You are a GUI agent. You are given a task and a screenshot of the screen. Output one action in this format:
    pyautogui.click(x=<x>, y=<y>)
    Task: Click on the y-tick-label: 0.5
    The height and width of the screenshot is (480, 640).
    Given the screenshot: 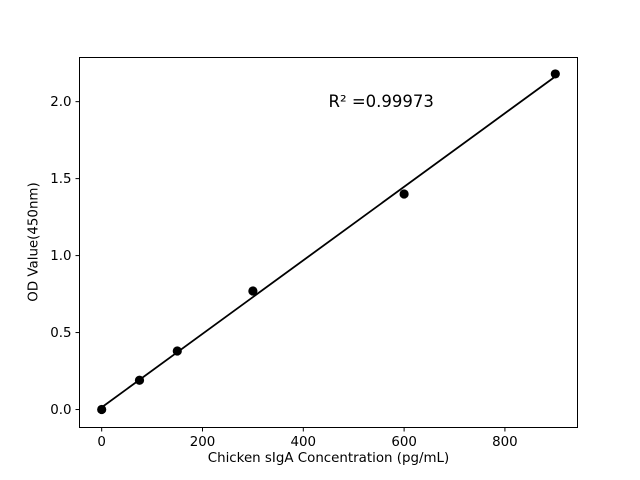 What is the action you would take?
    pyautogui.click(x=60, y=333)
    